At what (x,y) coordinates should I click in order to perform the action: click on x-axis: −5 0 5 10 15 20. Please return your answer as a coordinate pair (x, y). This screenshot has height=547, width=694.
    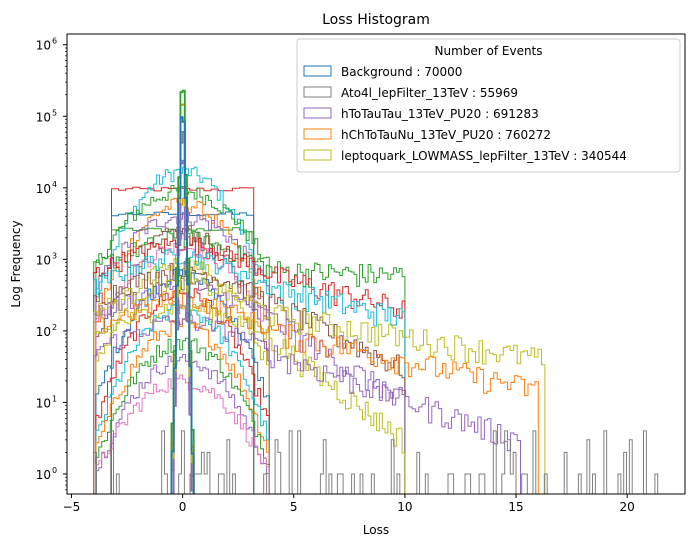
    Looking at the image, I should click on (349, 504).